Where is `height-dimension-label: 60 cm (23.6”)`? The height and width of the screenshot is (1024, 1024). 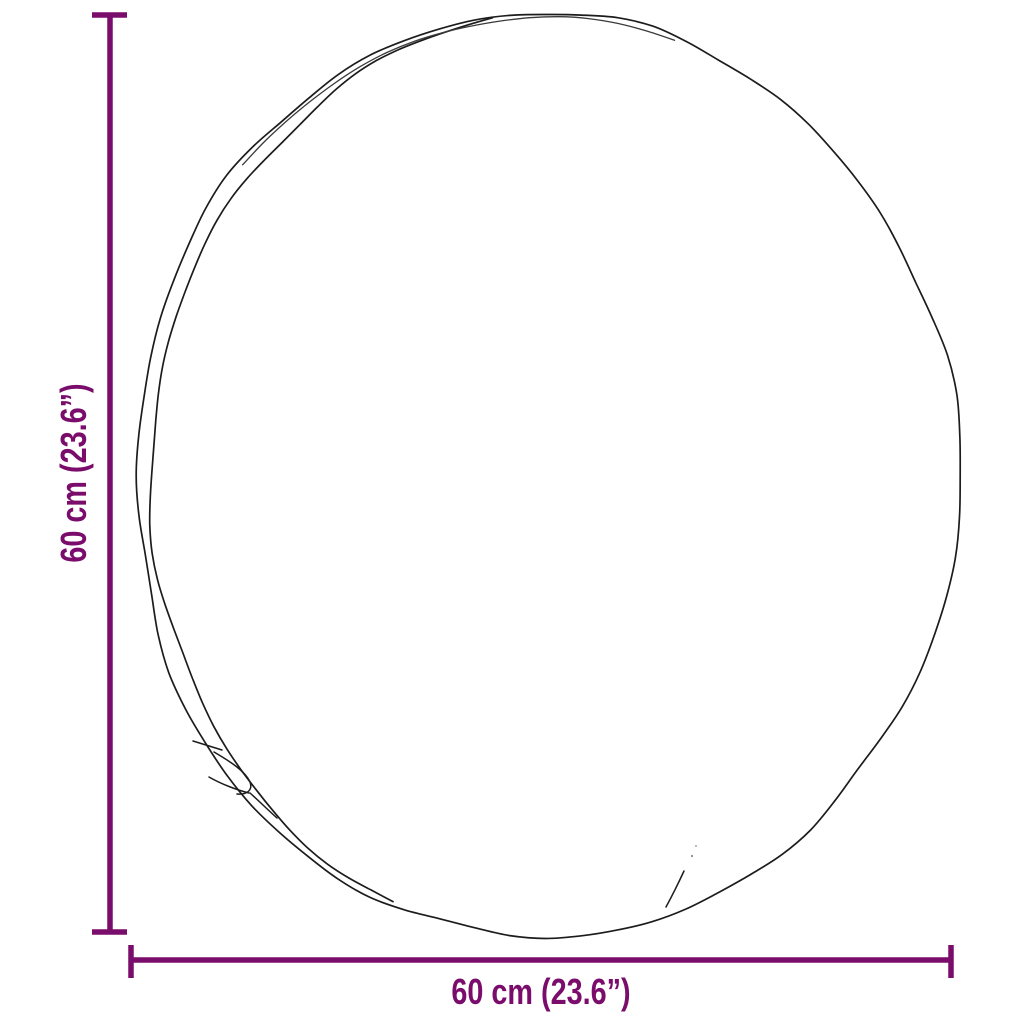
height-dimension-label: 60 cm (23.6”) is located at coordinates (73, 472).